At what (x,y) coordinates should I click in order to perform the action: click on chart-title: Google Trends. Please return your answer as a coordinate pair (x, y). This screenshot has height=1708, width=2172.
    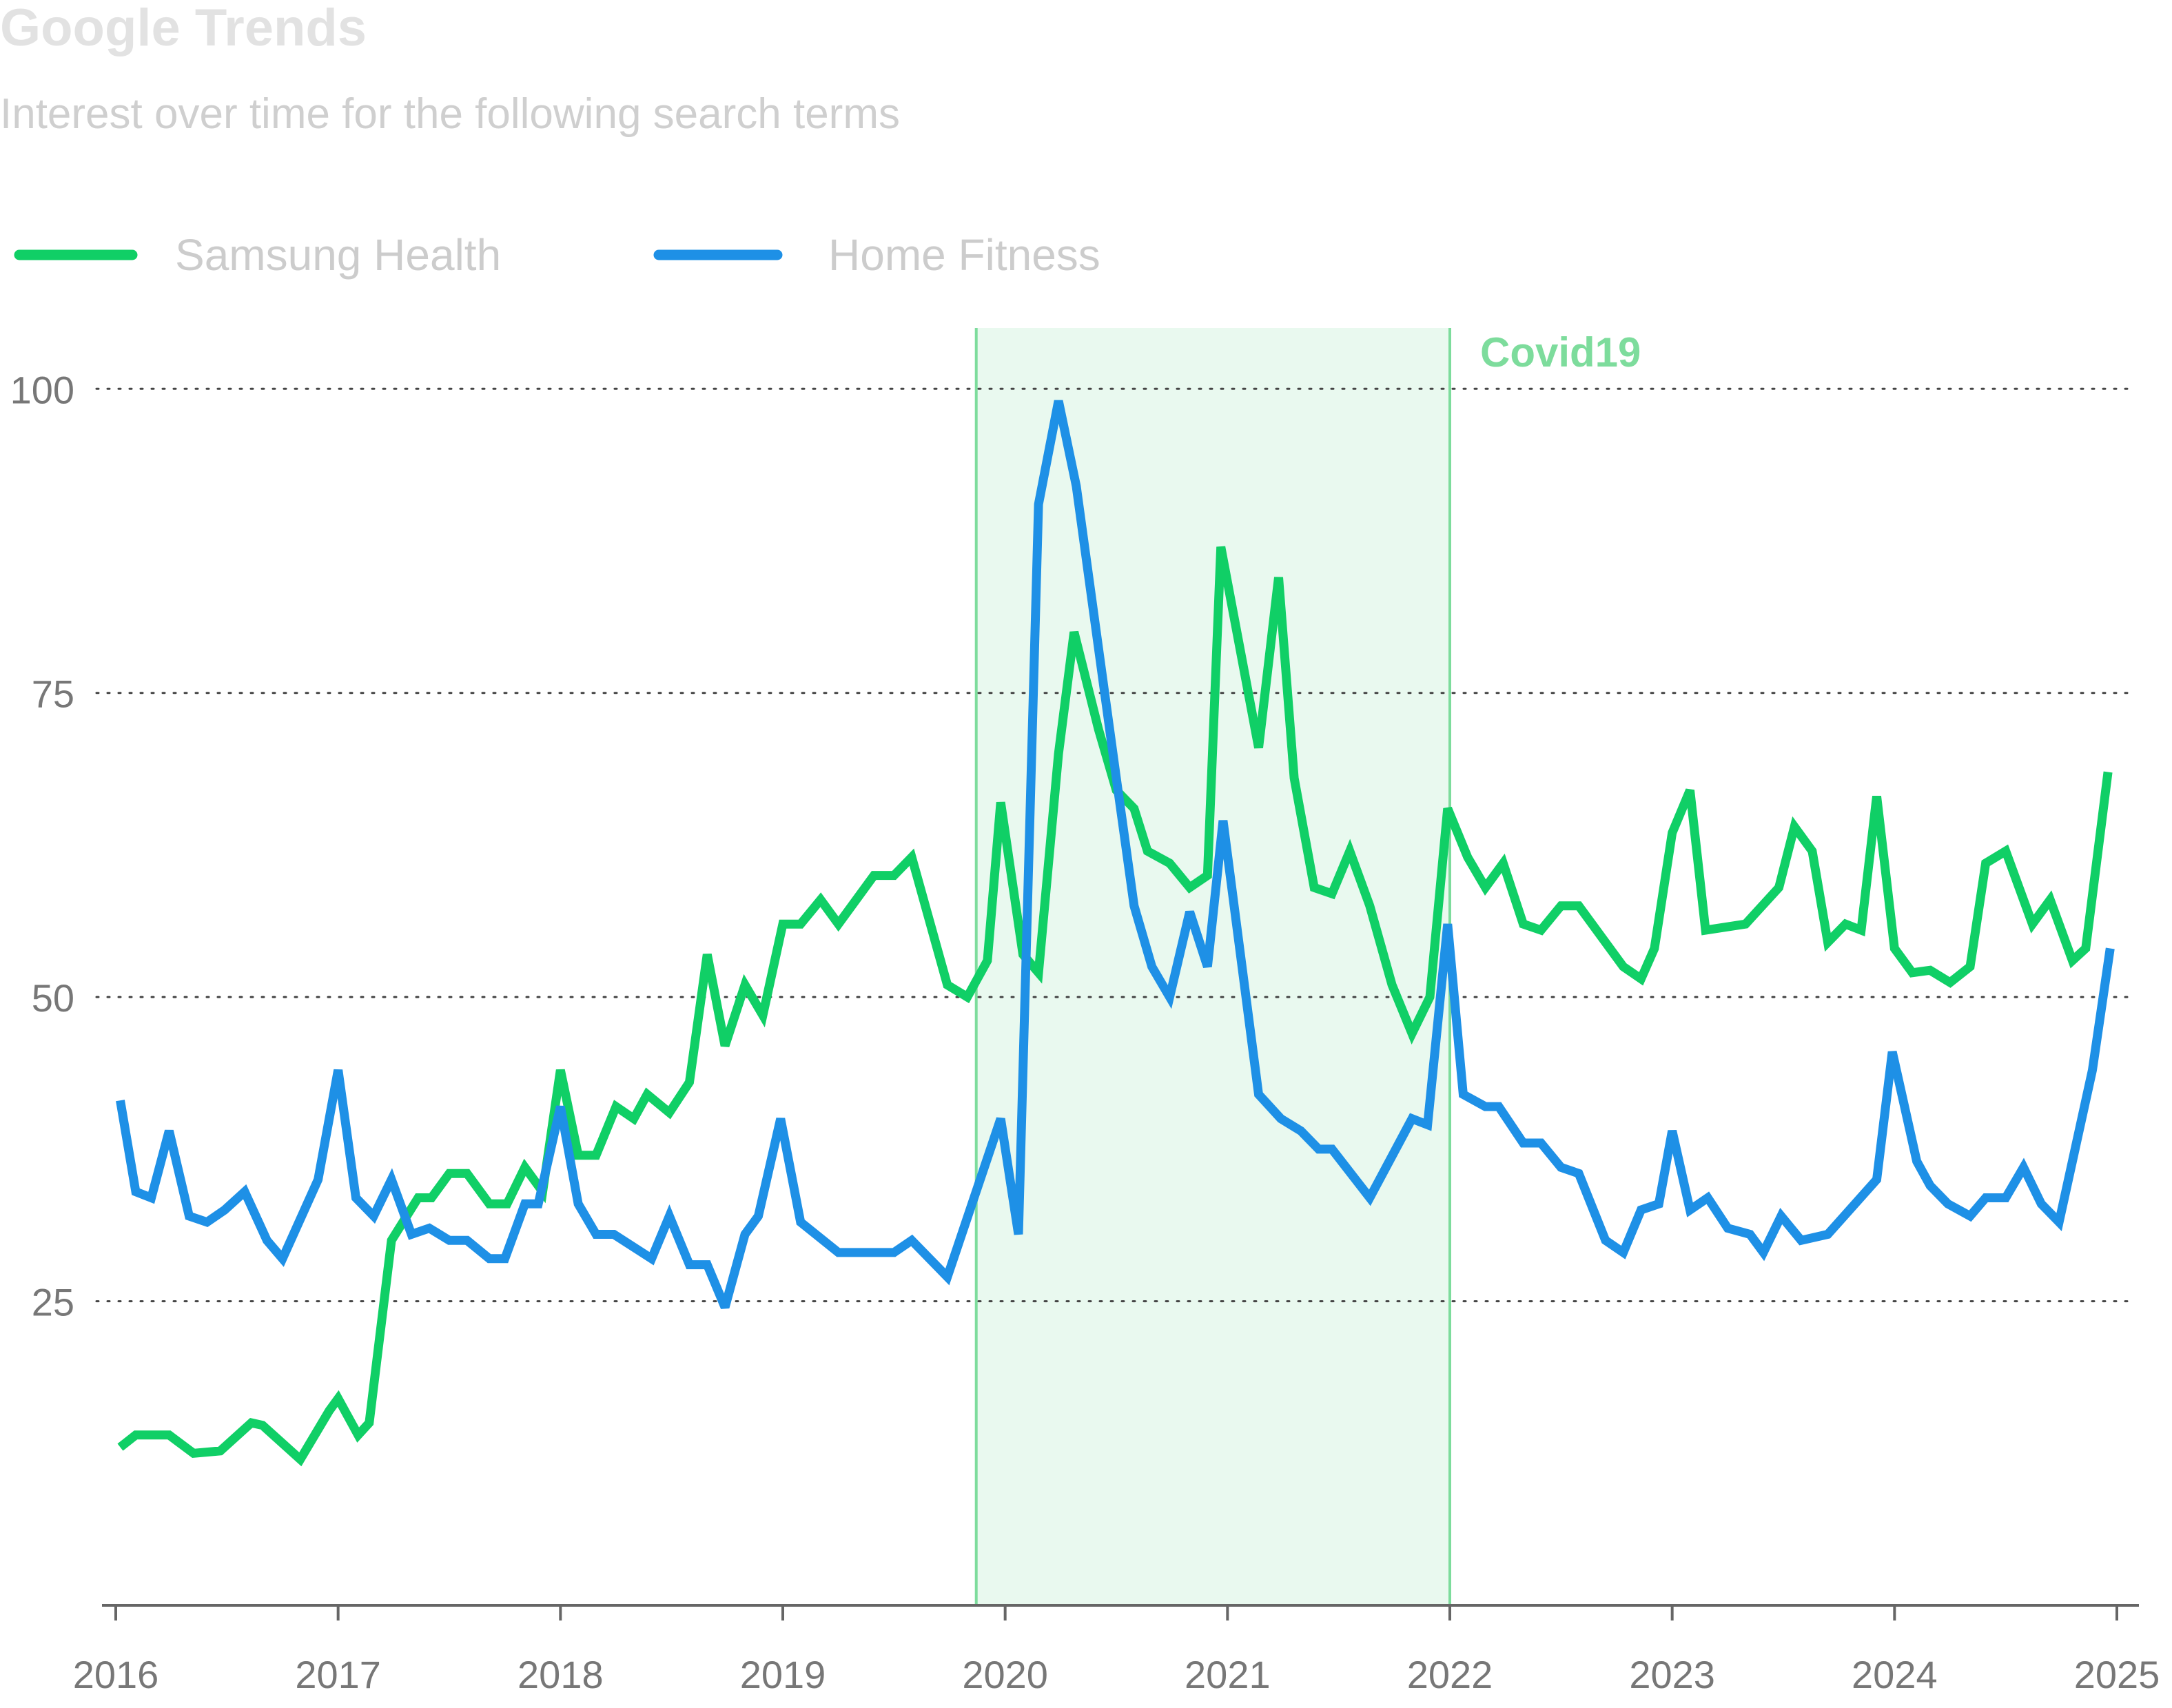
    Looking at the image, I should click on (183, 28).